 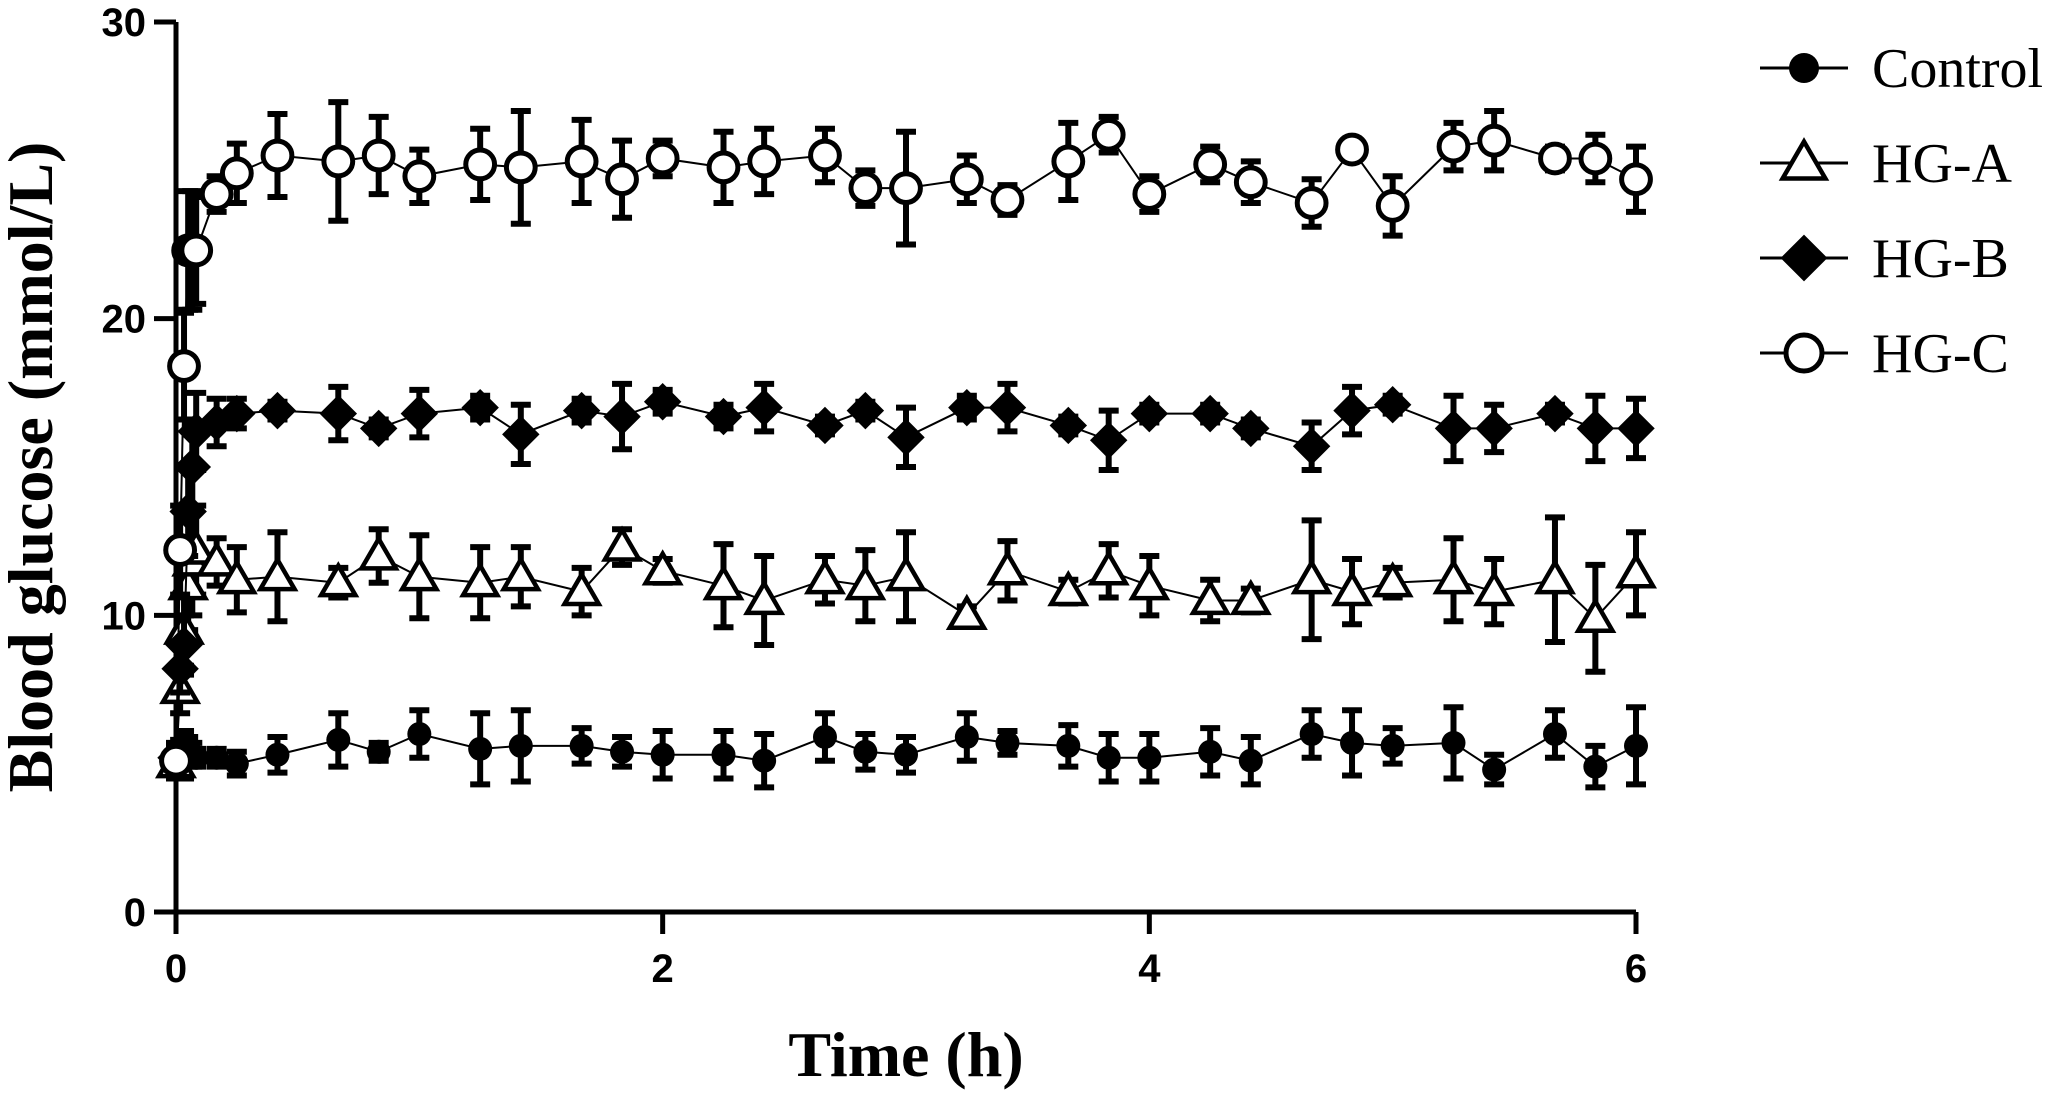 I want to click on x-axis-title: Time (h), so click(x=905, y=1054).